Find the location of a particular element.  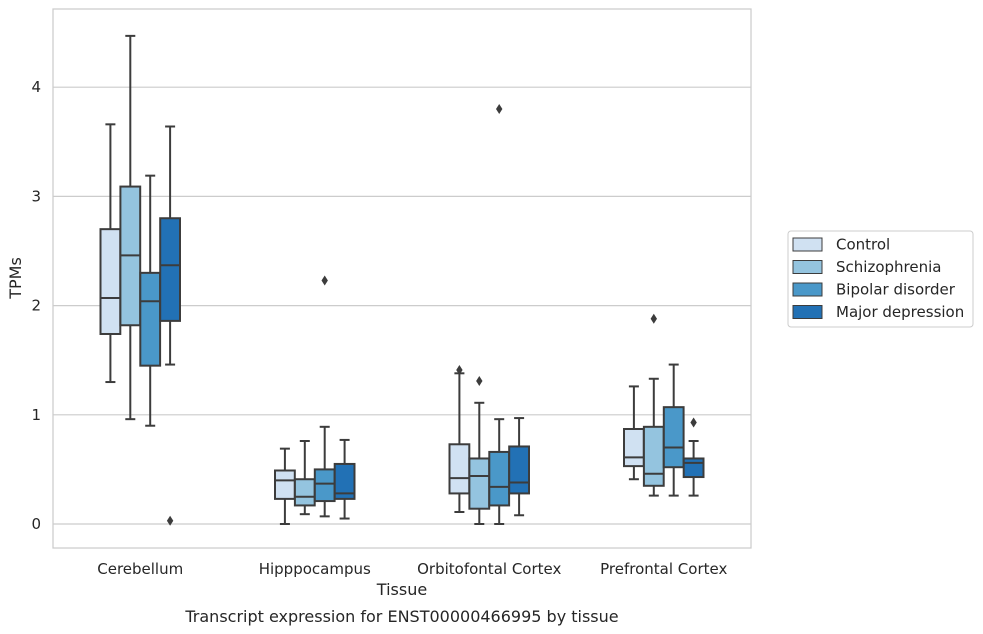

legend-label: Bipolar disorder is located at coordinates (896, 290).